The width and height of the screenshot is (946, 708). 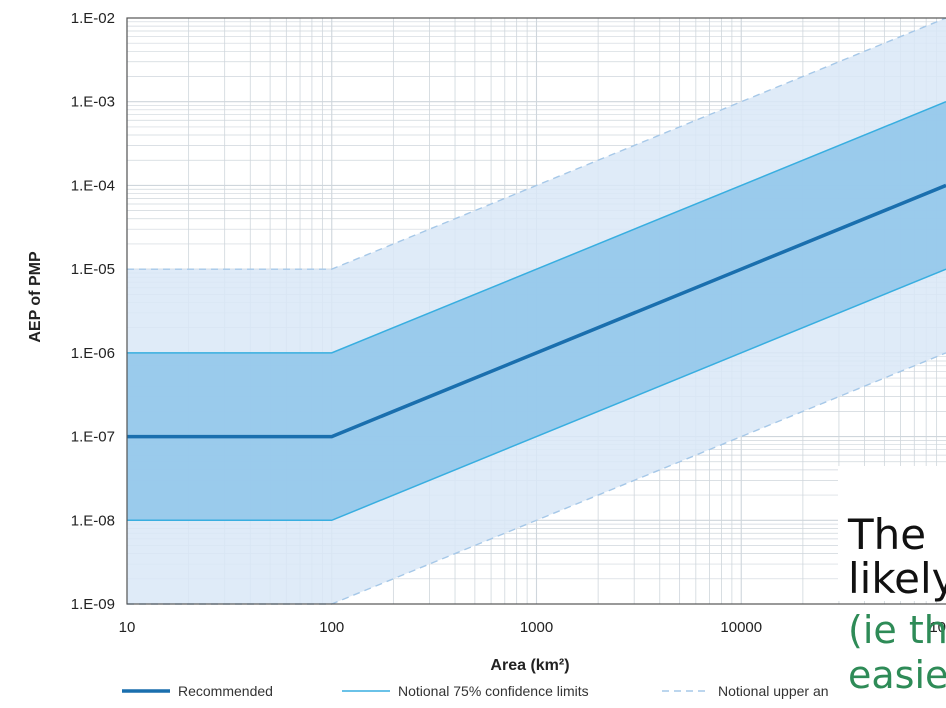 What do you see at coordinates (93, 185) in the screenshot?
I see `y-tick-label: 1.E-04` at bounding box center [93, 185].